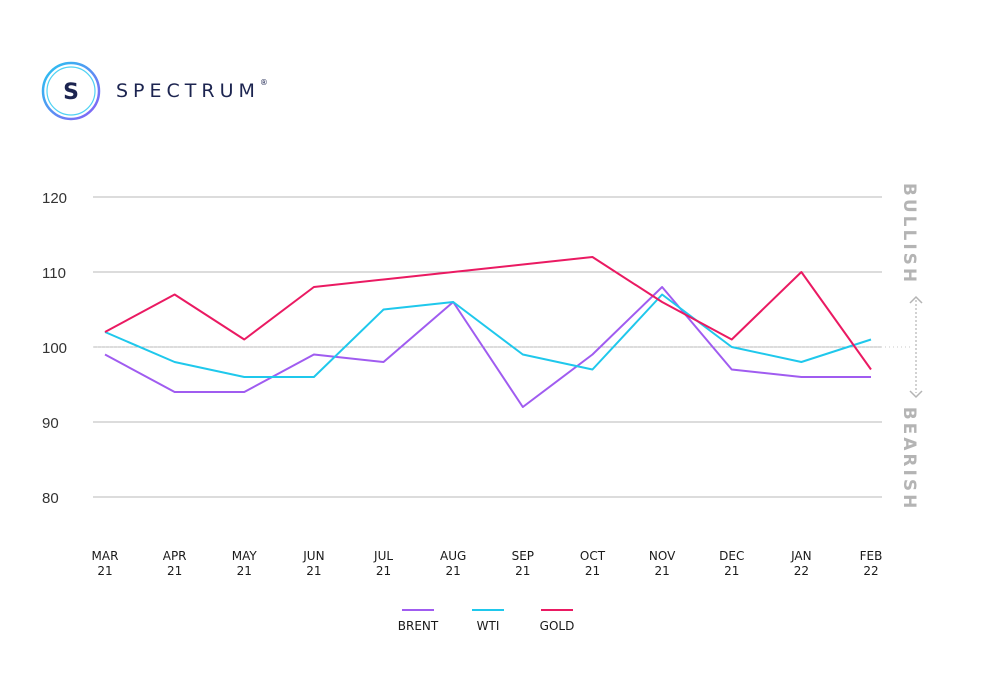 Image resolution: width=985 pixels, height=676 pixels. I want to click on series-line-wti, so click(488, 335).